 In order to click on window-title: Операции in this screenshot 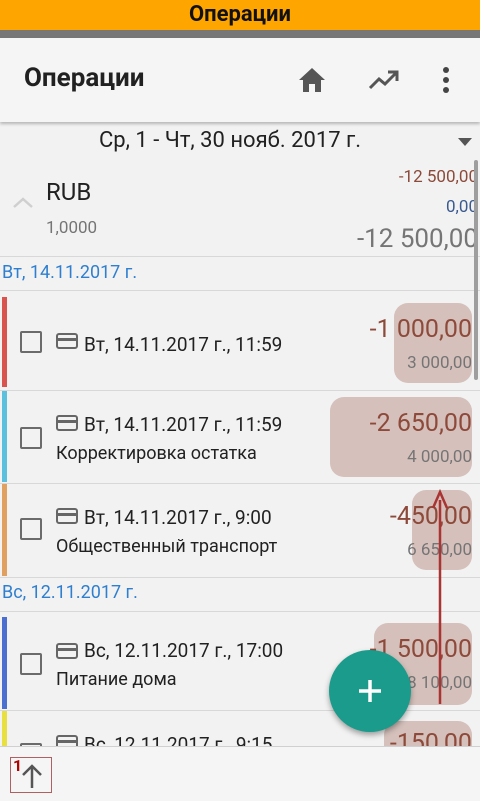, I will do `click(240, 15)`.